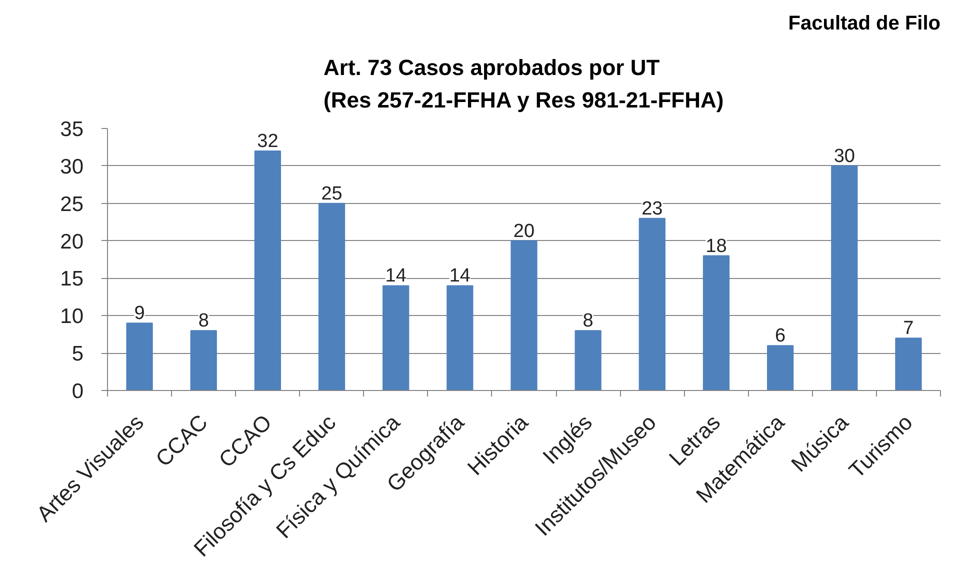  What do you see at coordinates (524, 231) in the screenshot?
I see `data-label: 20` at bounding box center [524, 231].